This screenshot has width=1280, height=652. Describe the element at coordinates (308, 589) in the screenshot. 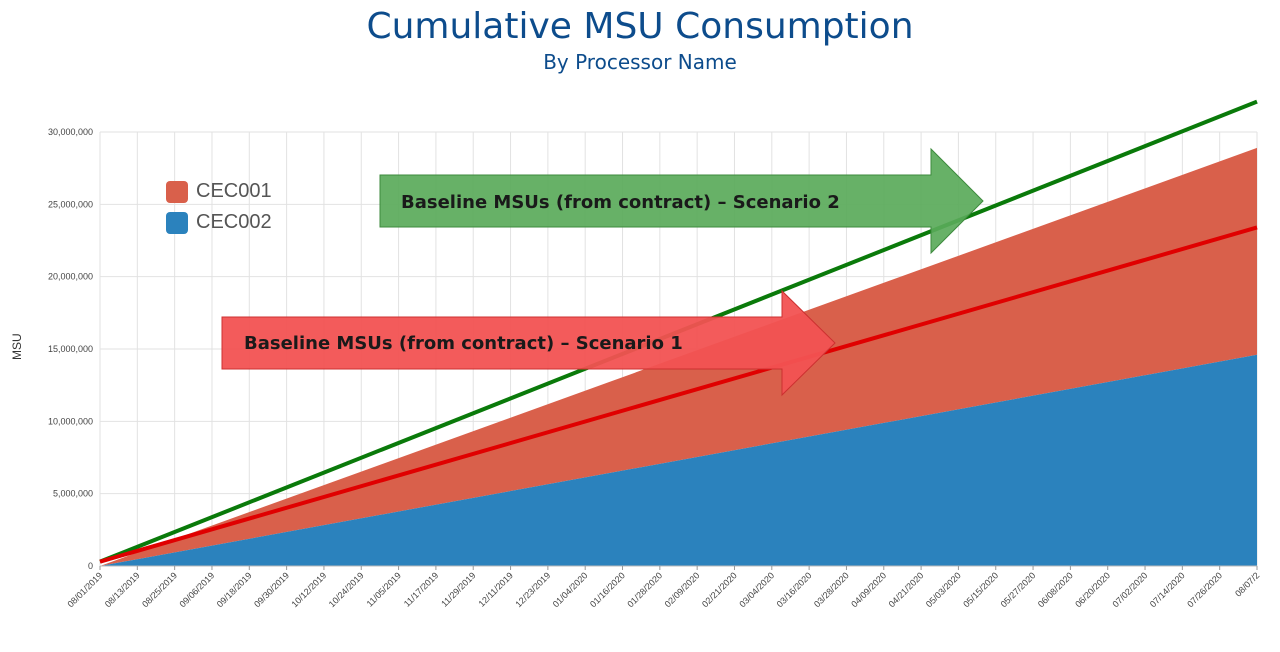

I see `x-tick-label: 10/12/2019` at that location.